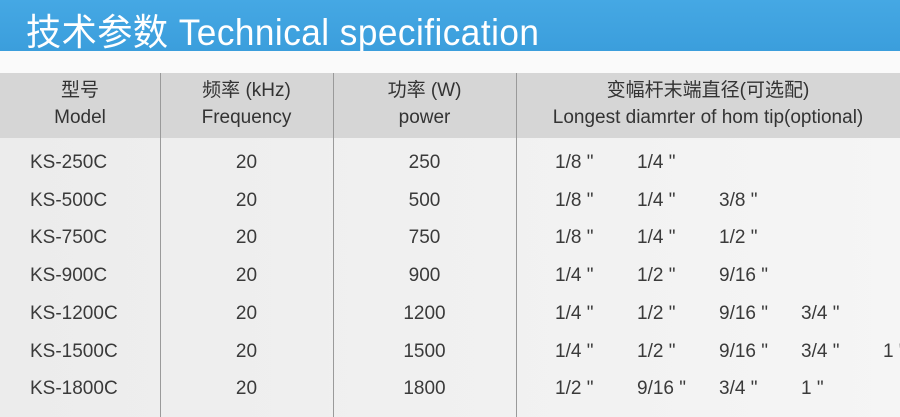  Describe the element at coordinates (424, 117) in the screenshot. I see `header-power-en: power` at that location.